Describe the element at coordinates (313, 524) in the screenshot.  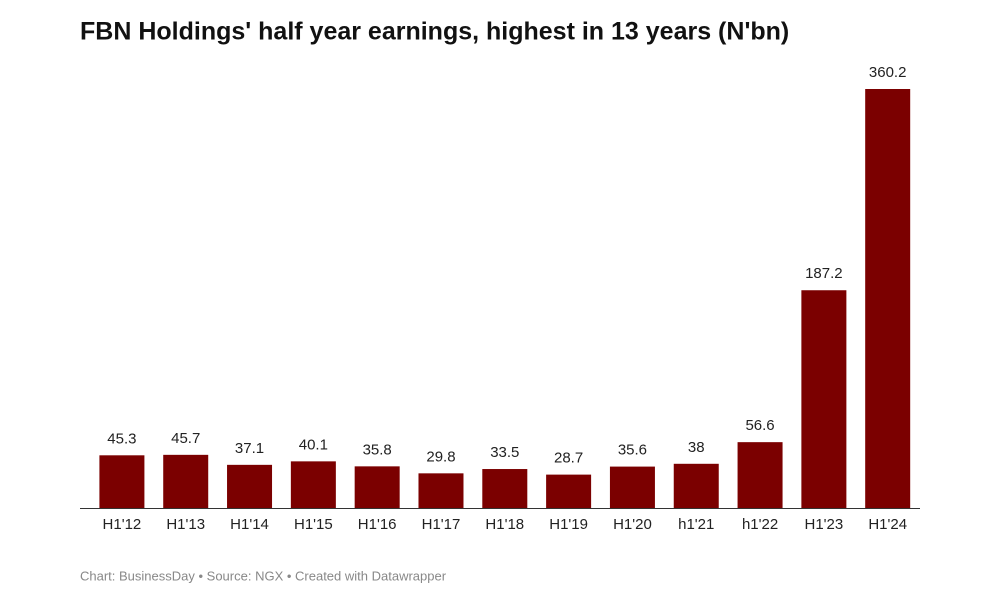
I see `x-tick-label: H1'15` at that location.